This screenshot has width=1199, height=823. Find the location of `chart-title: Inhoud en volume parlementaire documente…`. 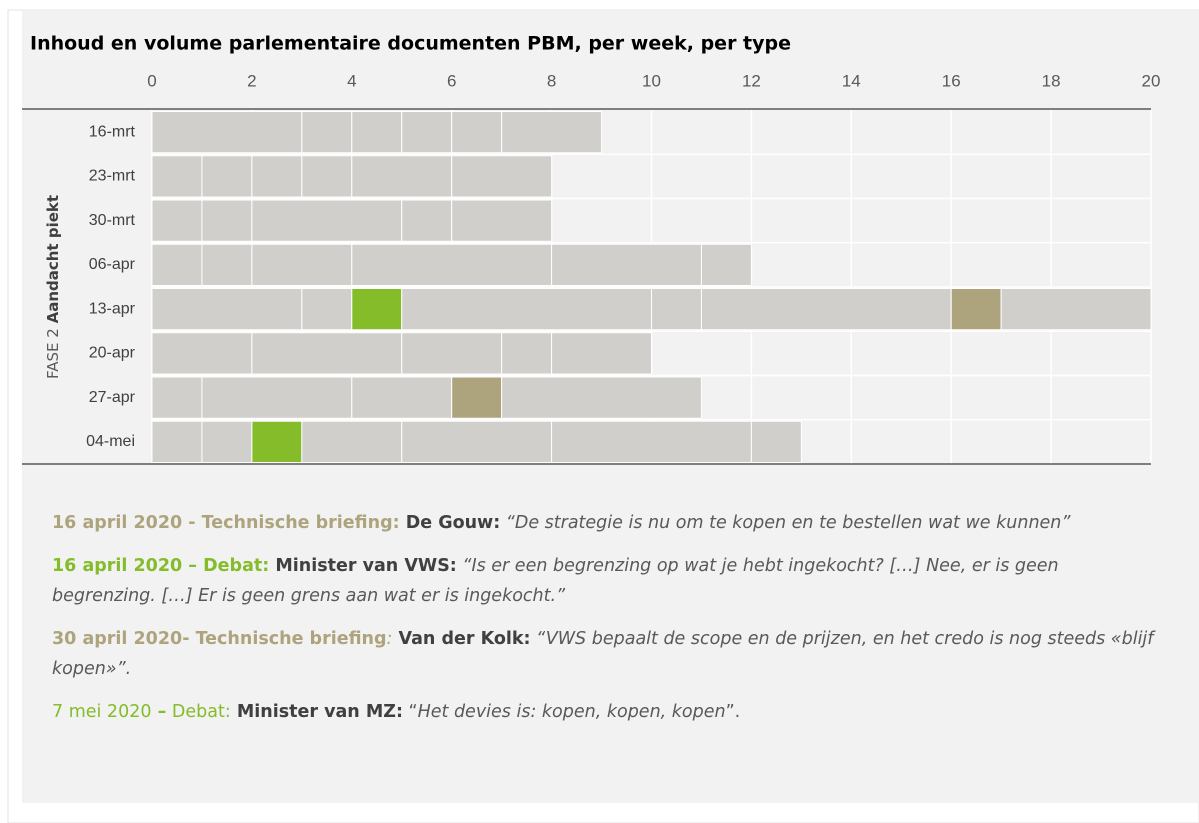

chart-title: Inhoud en volume parlementaire documente… is located at coordinates (410, 44).